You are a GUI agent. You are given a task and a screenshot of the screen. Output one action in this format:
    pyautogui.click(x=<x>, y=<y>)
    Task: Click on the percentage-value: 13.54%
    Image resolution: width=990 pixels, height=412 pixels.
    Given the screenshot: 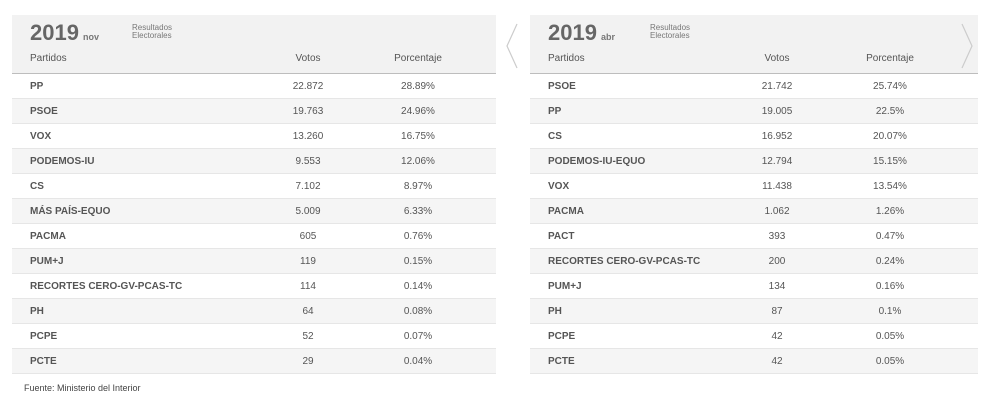 What is the action you would take?
    pyautogui.click(x=890, y=186)
    